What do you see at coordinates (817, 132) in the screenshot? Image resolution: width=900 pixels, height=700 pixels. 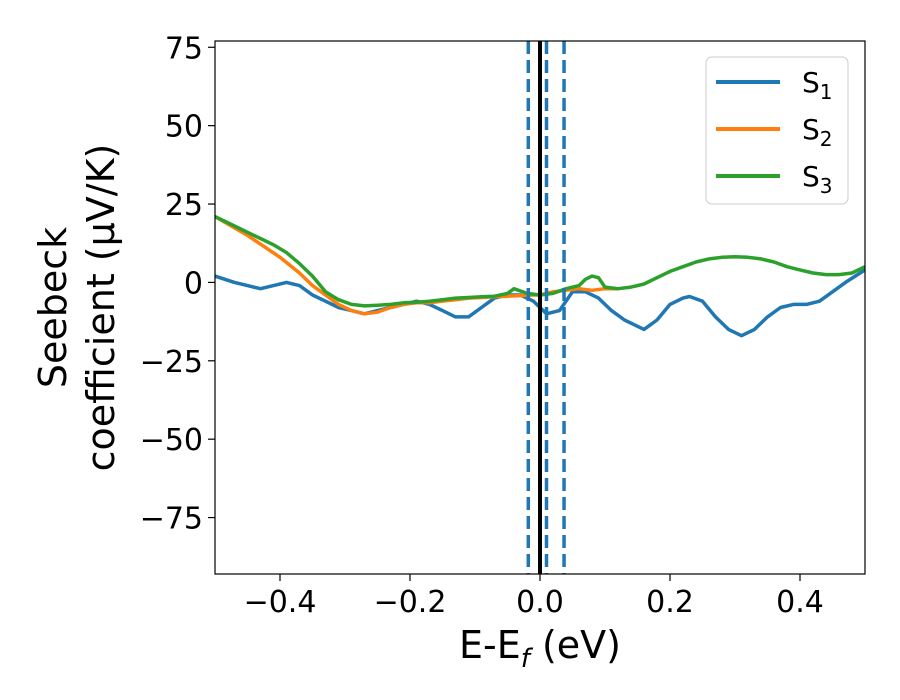 I see `legend-label-s2: S2` at bounding box center [817, 132].